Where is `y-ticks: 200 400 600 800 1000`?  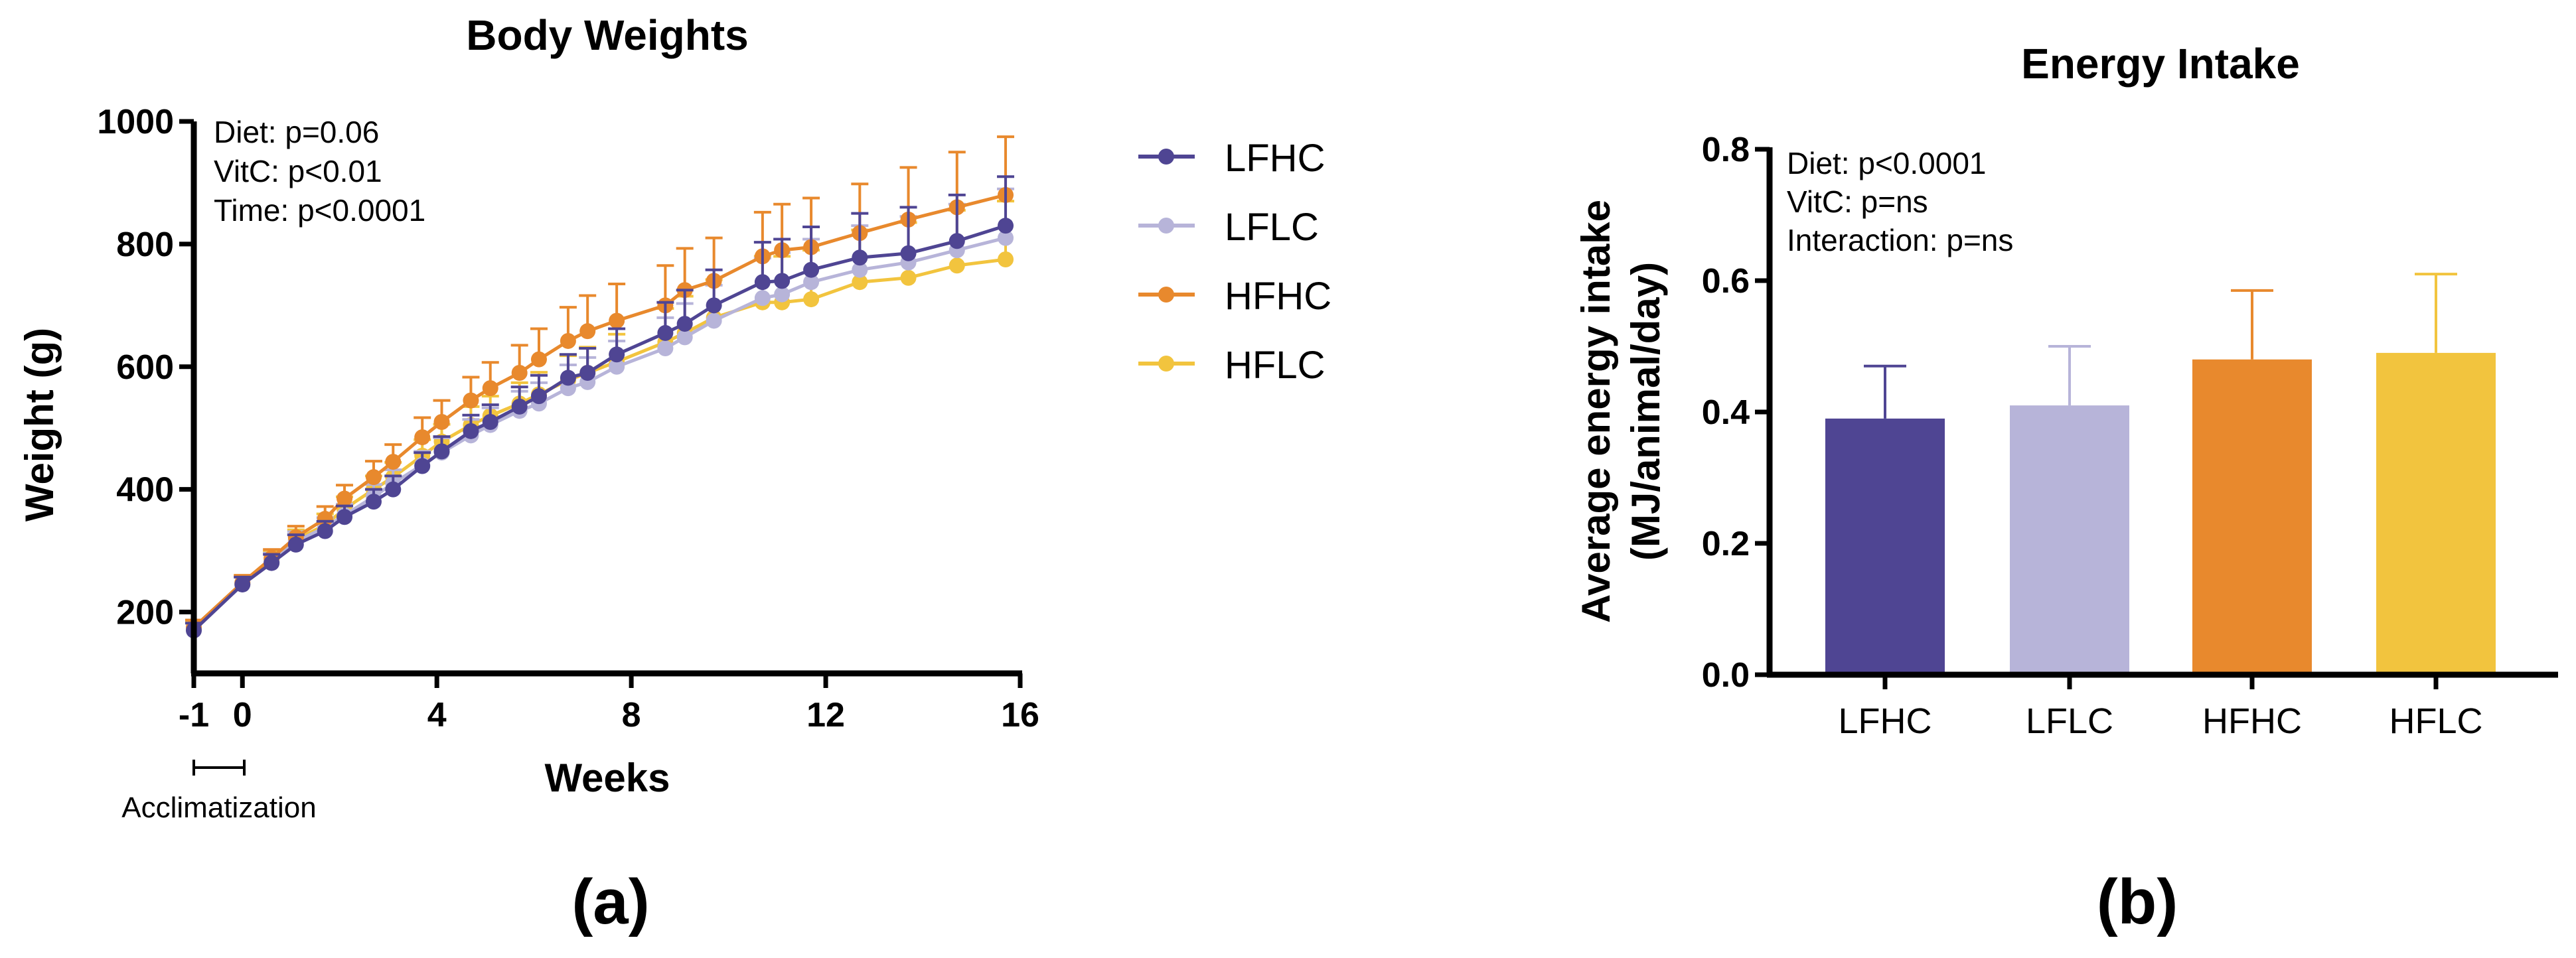 y-ticks: 200 400 600 800 1000 is located at coordinates (145, 367).